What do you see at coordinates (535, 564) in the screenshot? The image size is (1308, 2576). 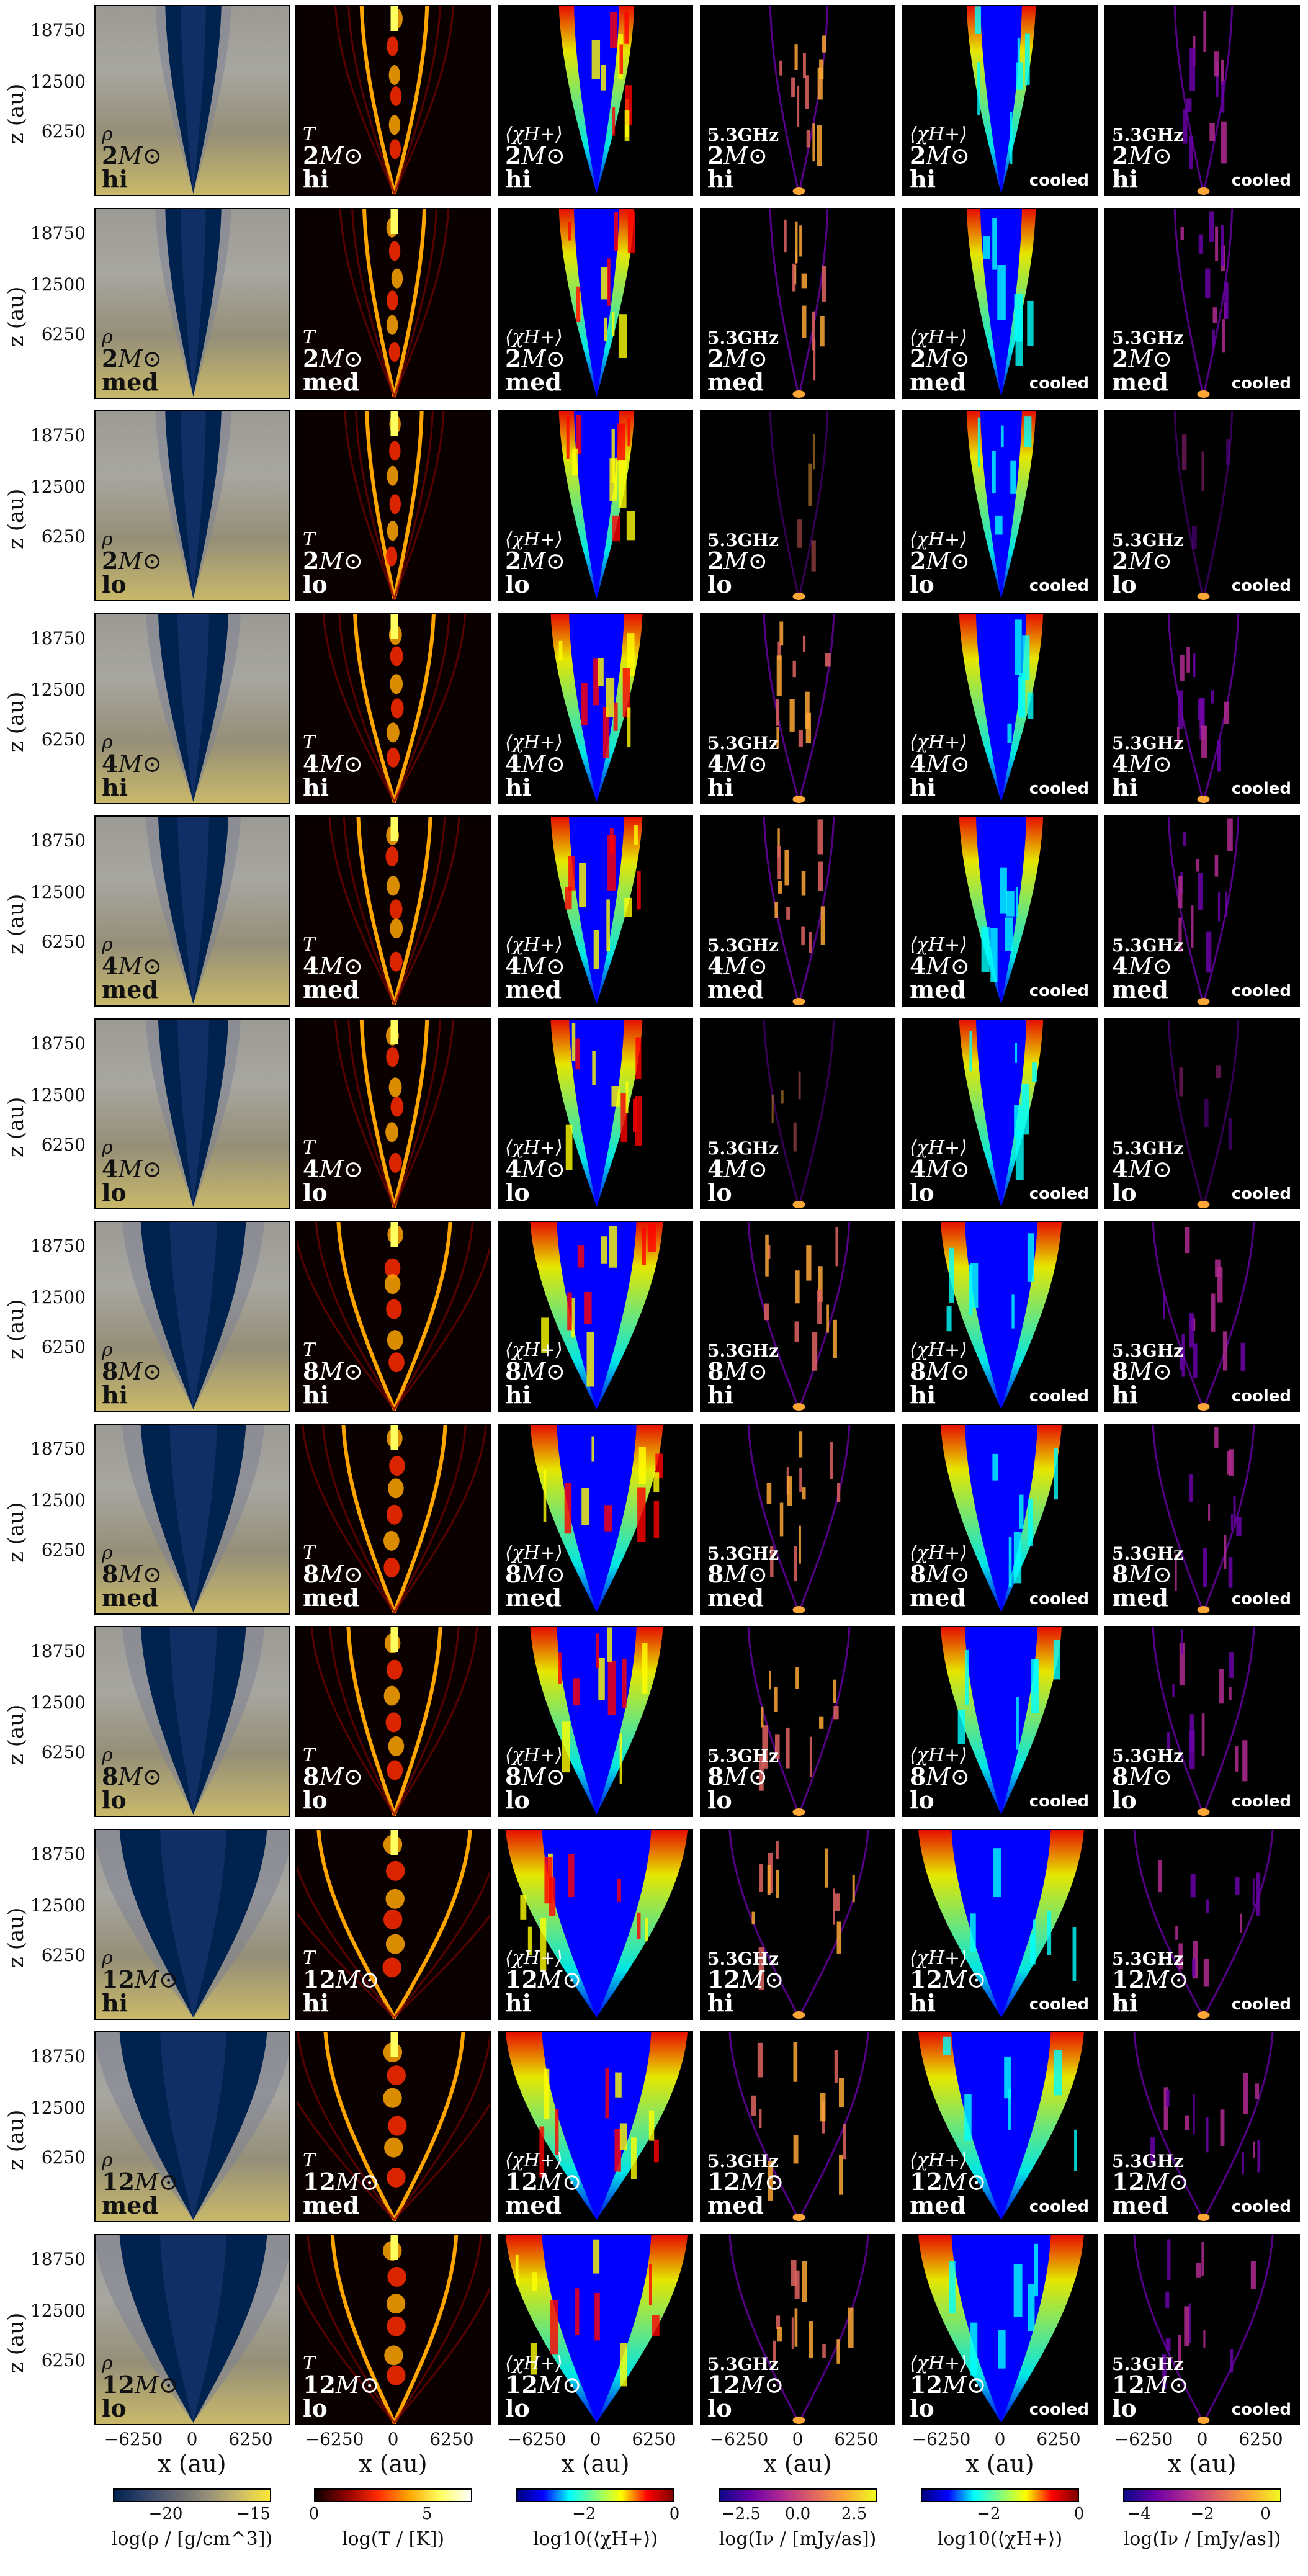 I see `panel-label-chi: ⟨χH+⟩ 2M⊙ lo` at bounding box center [535, 564].